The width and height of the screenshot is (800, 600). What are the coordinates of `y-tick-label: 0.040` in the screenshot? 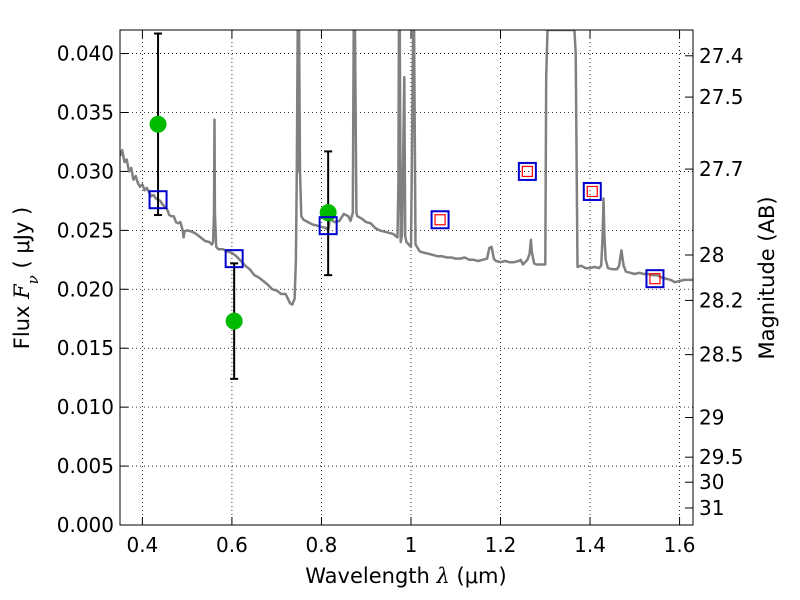 It's located at (85, 54).